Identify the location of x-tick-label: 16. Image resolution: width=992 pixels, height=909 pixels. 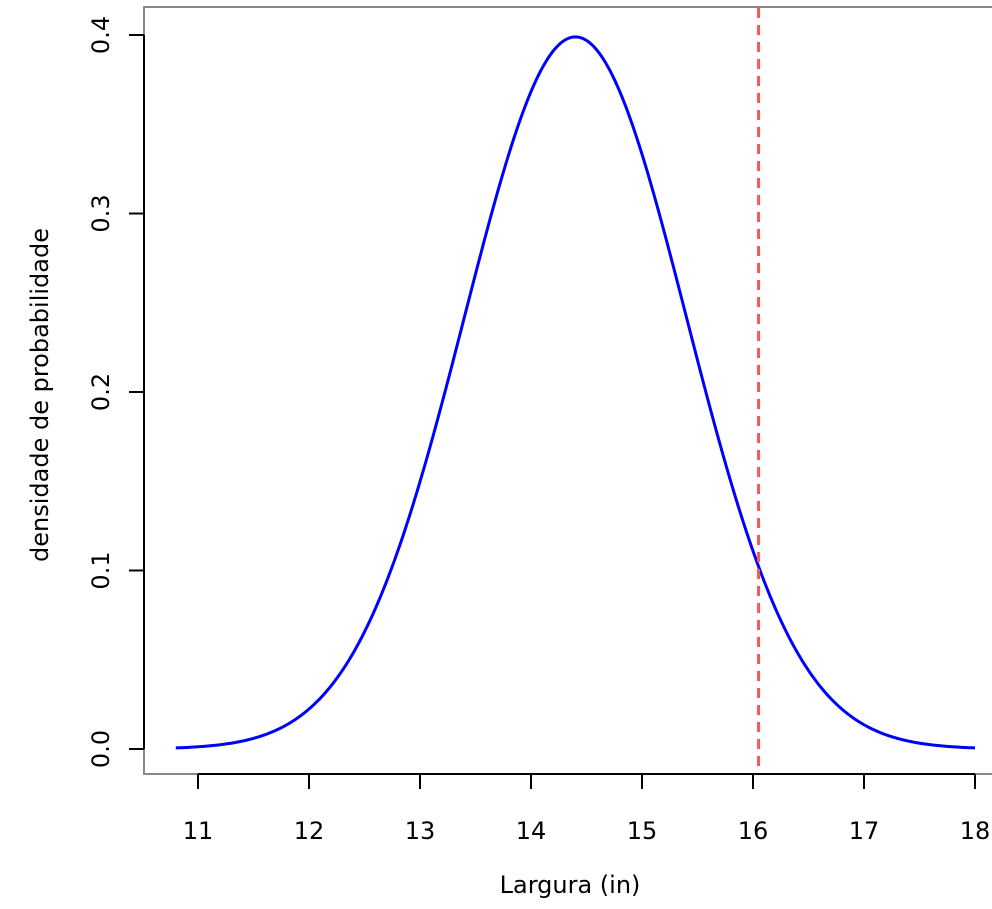
(753, 831).